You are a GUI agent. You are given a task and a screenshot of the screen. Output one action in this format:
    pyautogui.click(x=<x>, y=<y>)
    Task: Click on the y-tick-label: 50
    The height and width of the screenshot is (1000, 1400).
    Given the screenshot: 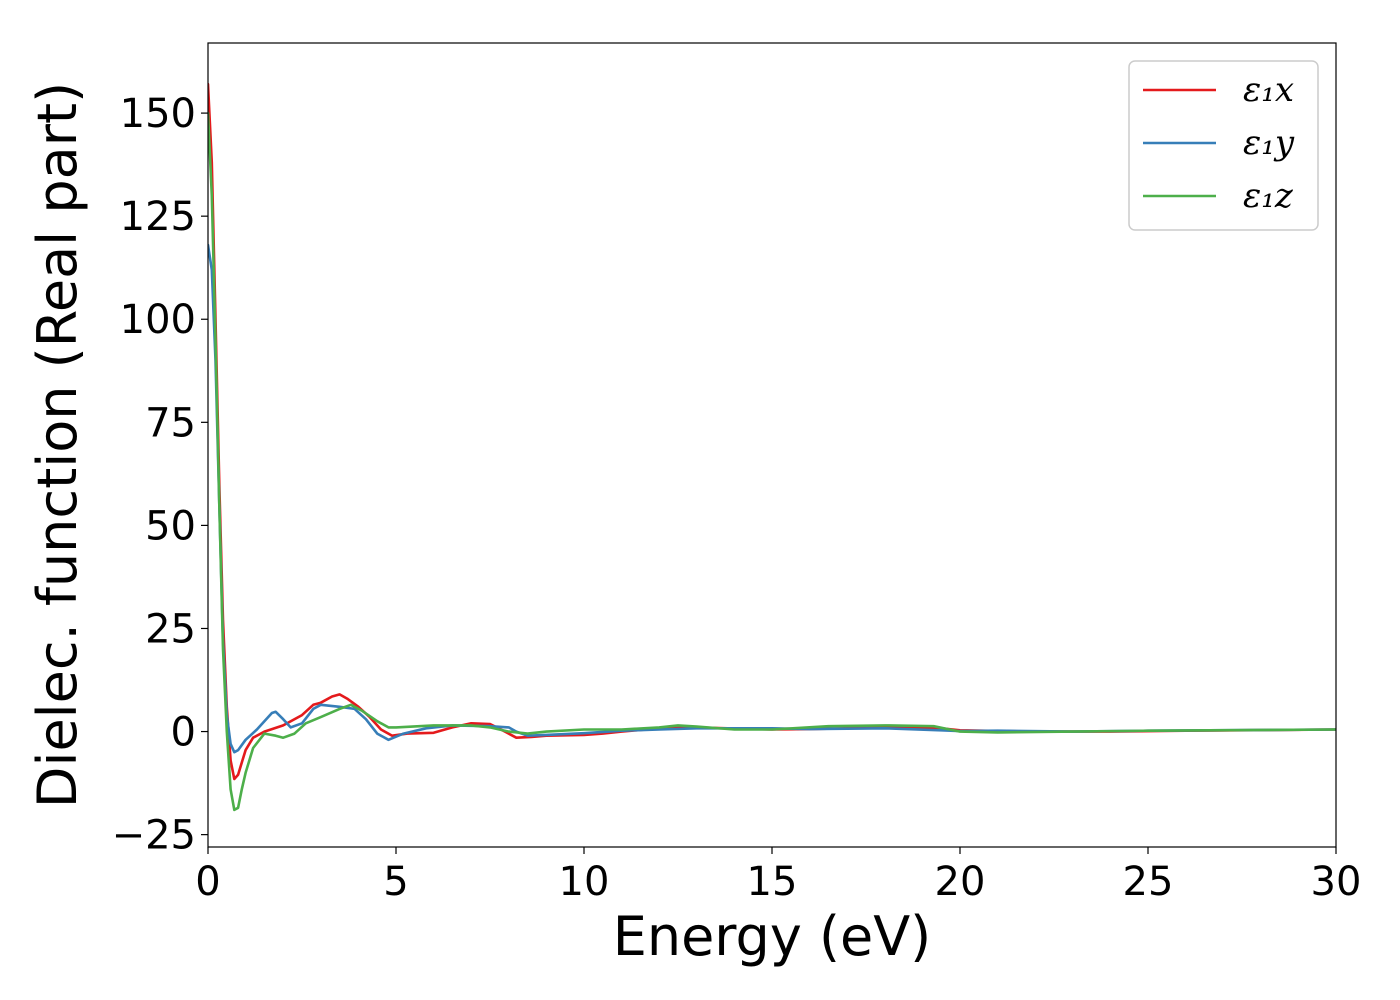 What is the action you would take?
    pyautogui.click(x=170, y=526)
    